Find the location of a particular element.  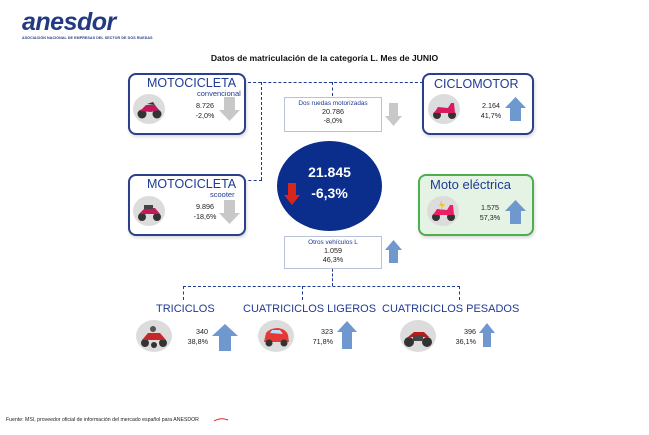

connector-cuatri-ligeros is located at coordinates (302, 293).